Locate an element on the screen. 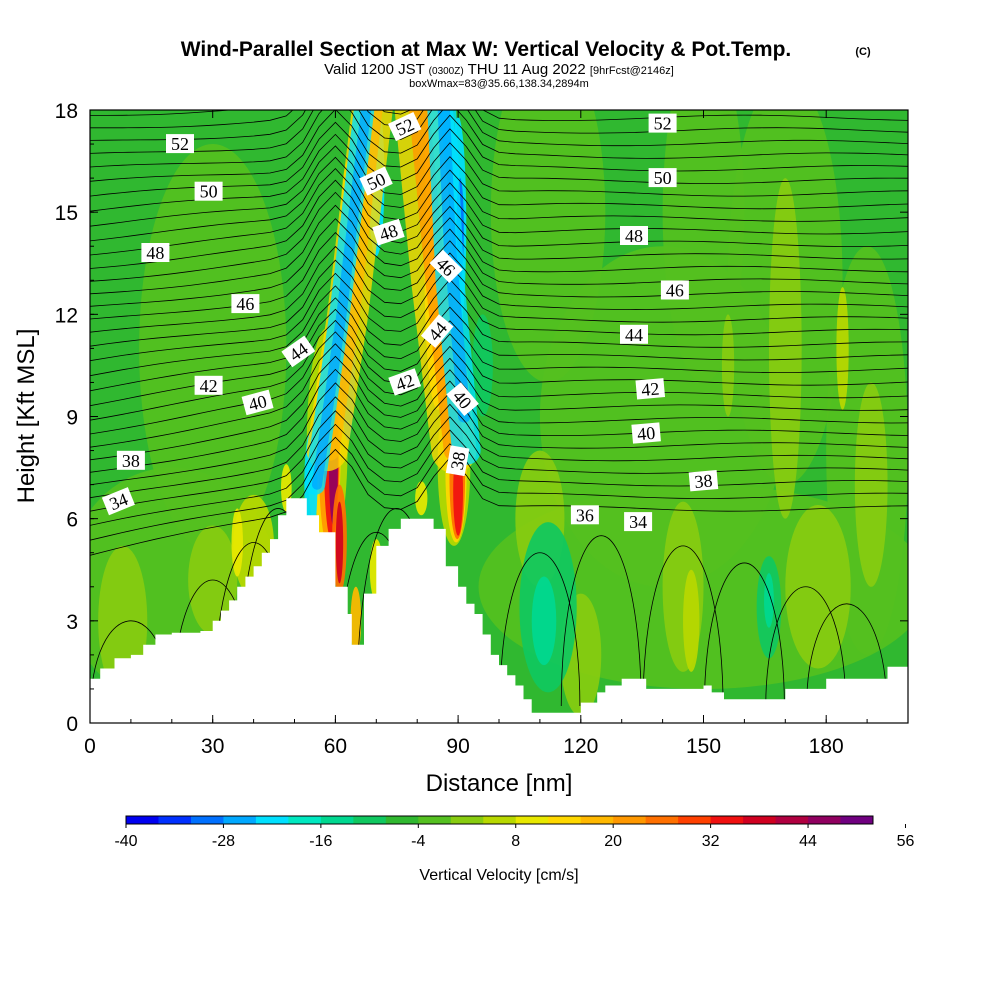  info-line: boxWmax=83@35.66,138.34,2894m is located at coordinates (499, 84).